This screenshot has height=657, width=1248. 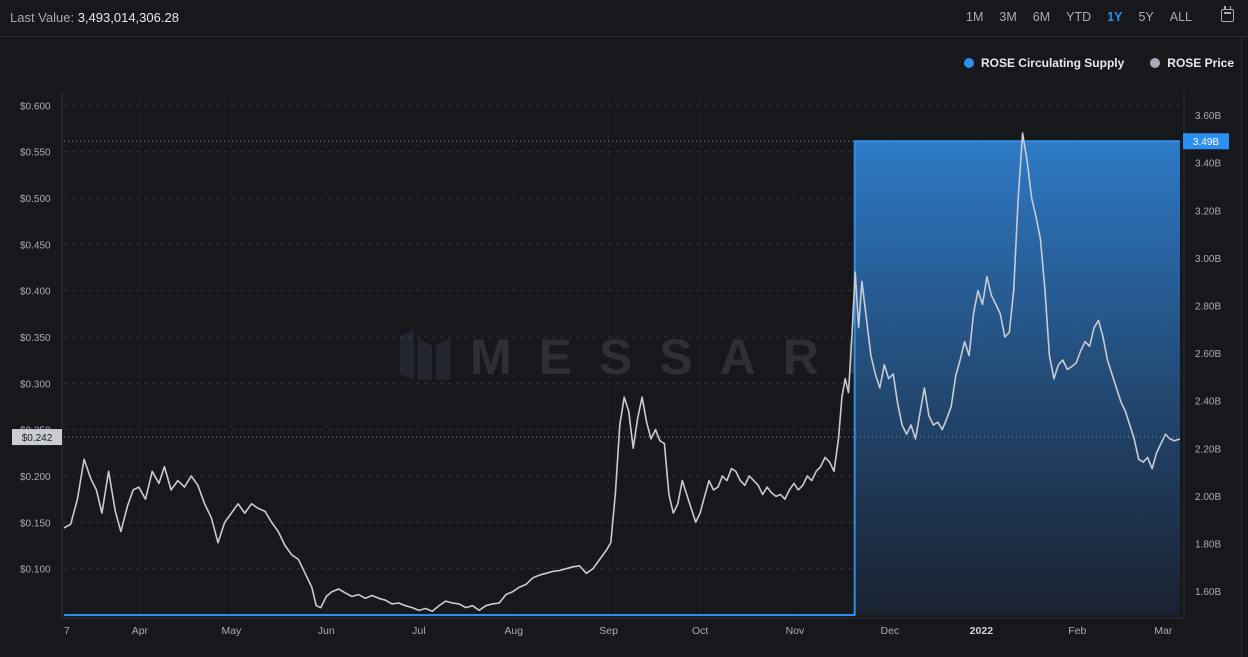 I want to click on right-tick-label: 2.20B, so click(x=1208, y=449).